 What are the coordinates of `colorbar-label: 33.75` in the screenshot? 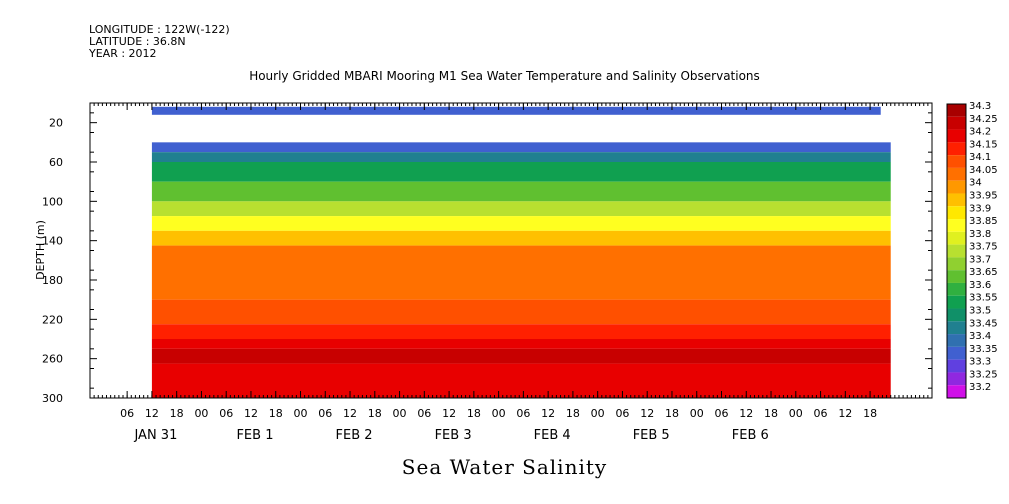 It's located at (983, 247).